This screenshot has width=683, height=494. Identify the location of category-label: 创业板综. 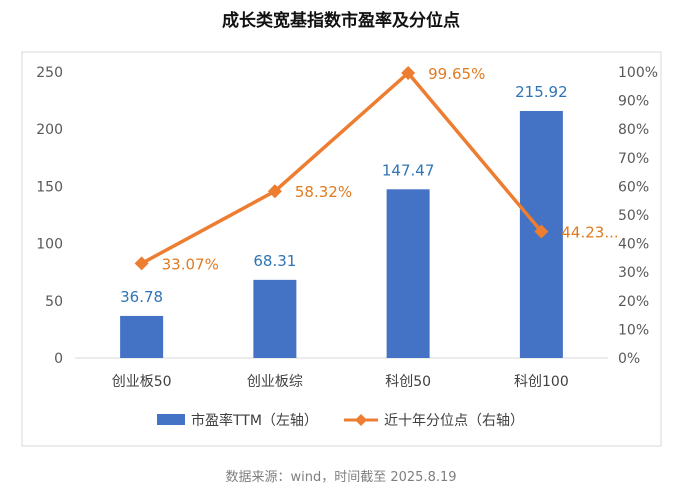
(275, 382).